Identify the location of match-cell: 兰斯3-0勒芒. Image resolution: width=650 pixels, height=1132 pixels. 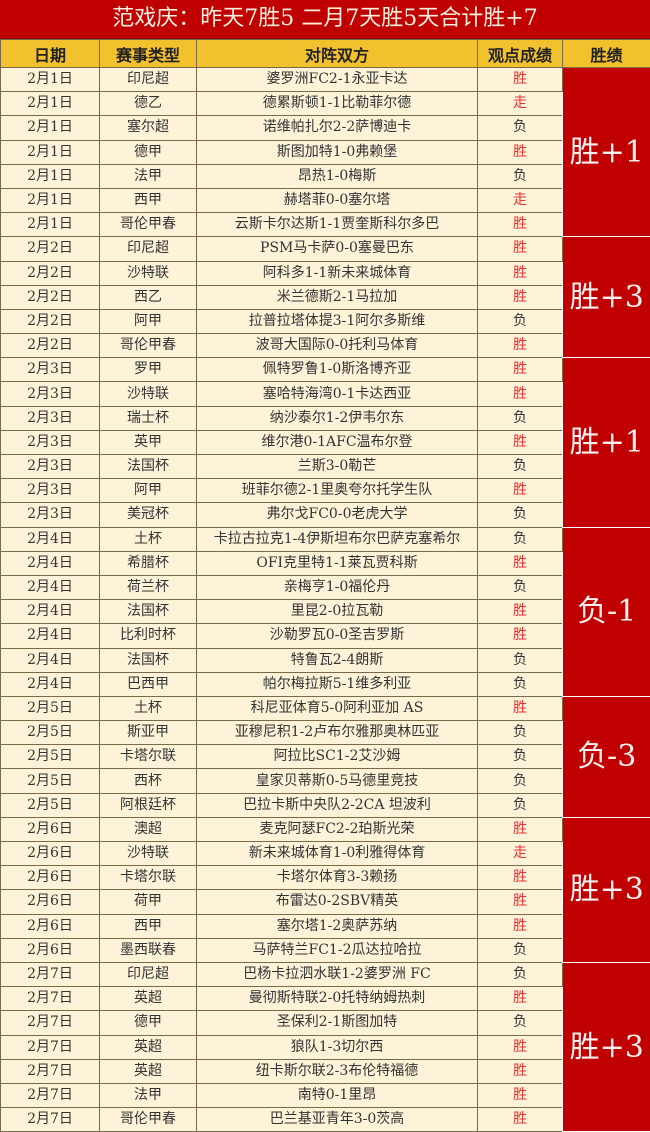
(337, 466).